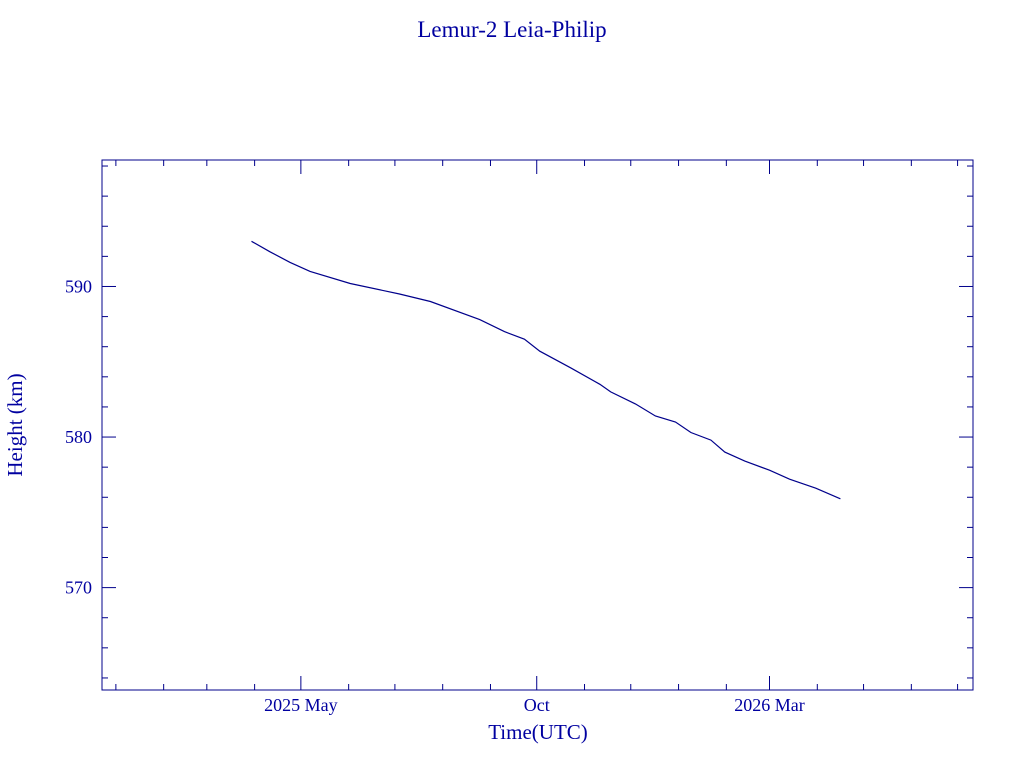  Describe the element at coordinates (301, 705) in the screenshot. I see `x-tick-label: 2025 May` at that location.